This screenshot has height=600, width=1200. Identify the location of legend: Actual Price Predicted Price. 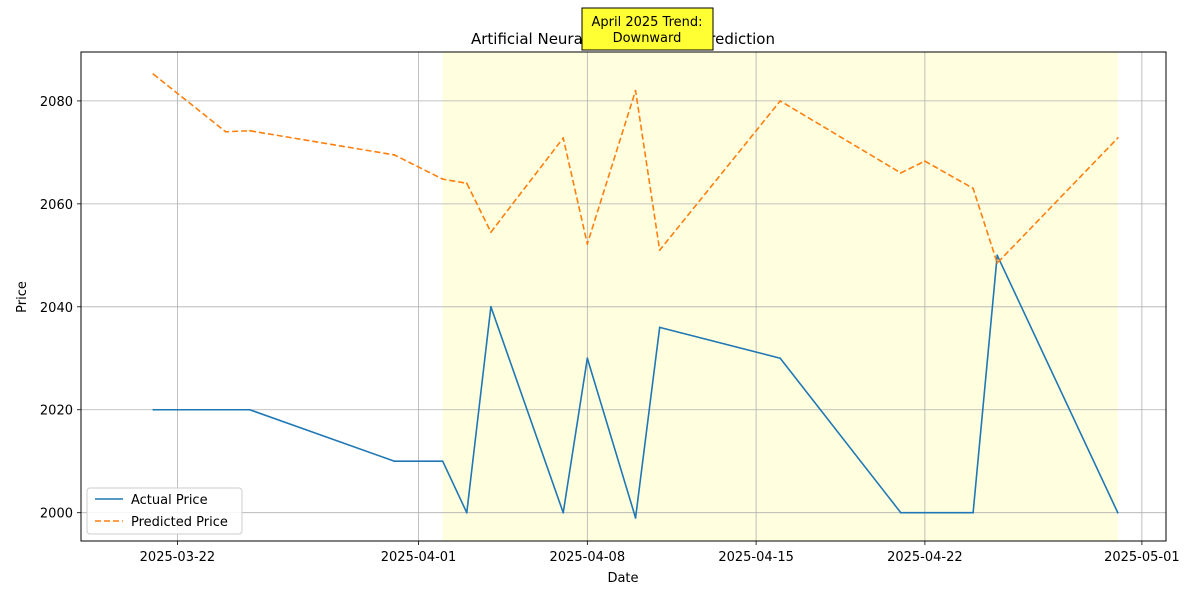
(164, 511).